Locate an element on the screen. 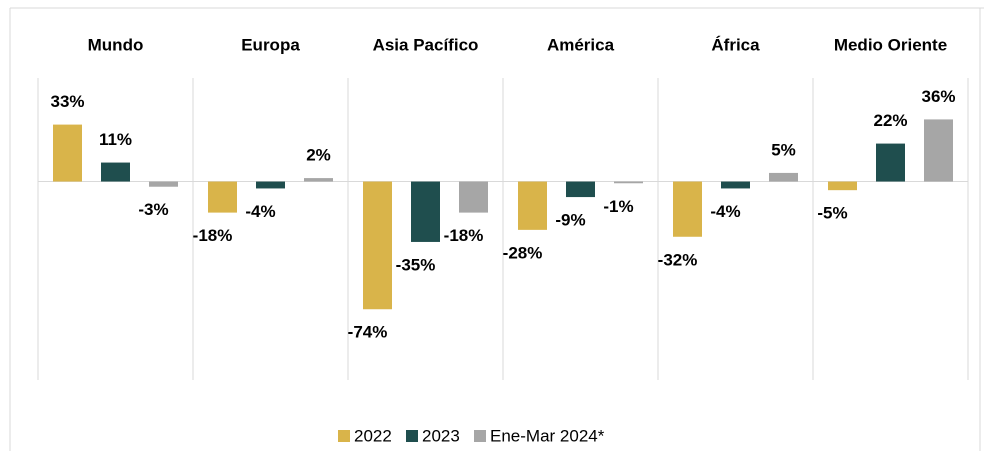 The image size is (984, 451). value-label: 5% is located at coordinates (783, 149).